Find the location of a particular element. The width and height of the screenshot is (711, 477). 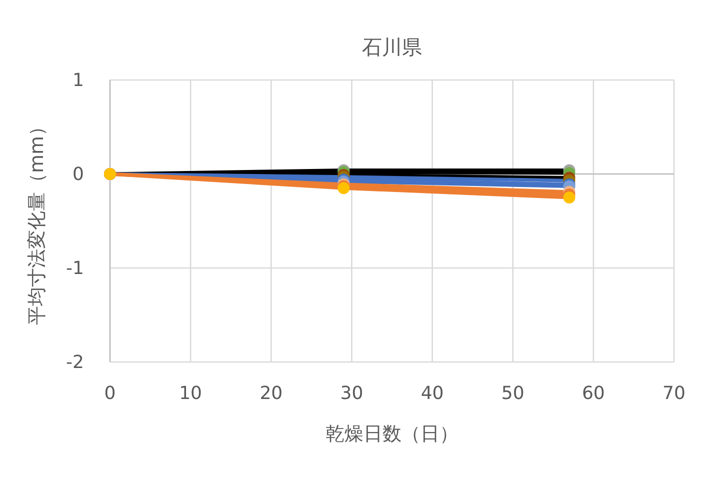

chart-title: 石川県 is located at coordinates (392, 47).